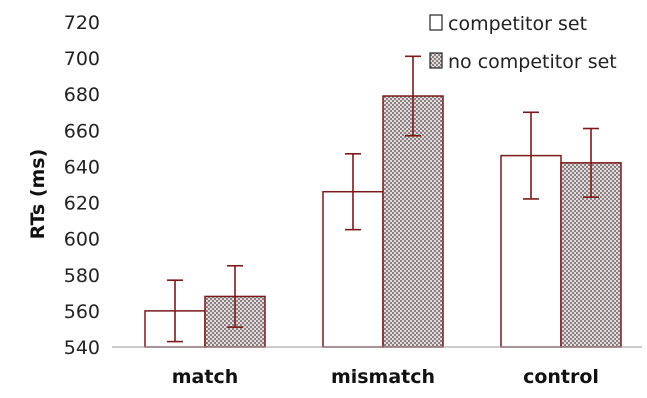 The width and height of the screenshot is (647, 398). I want to click on legend-swatch-competitor-set, so click(436, 22).